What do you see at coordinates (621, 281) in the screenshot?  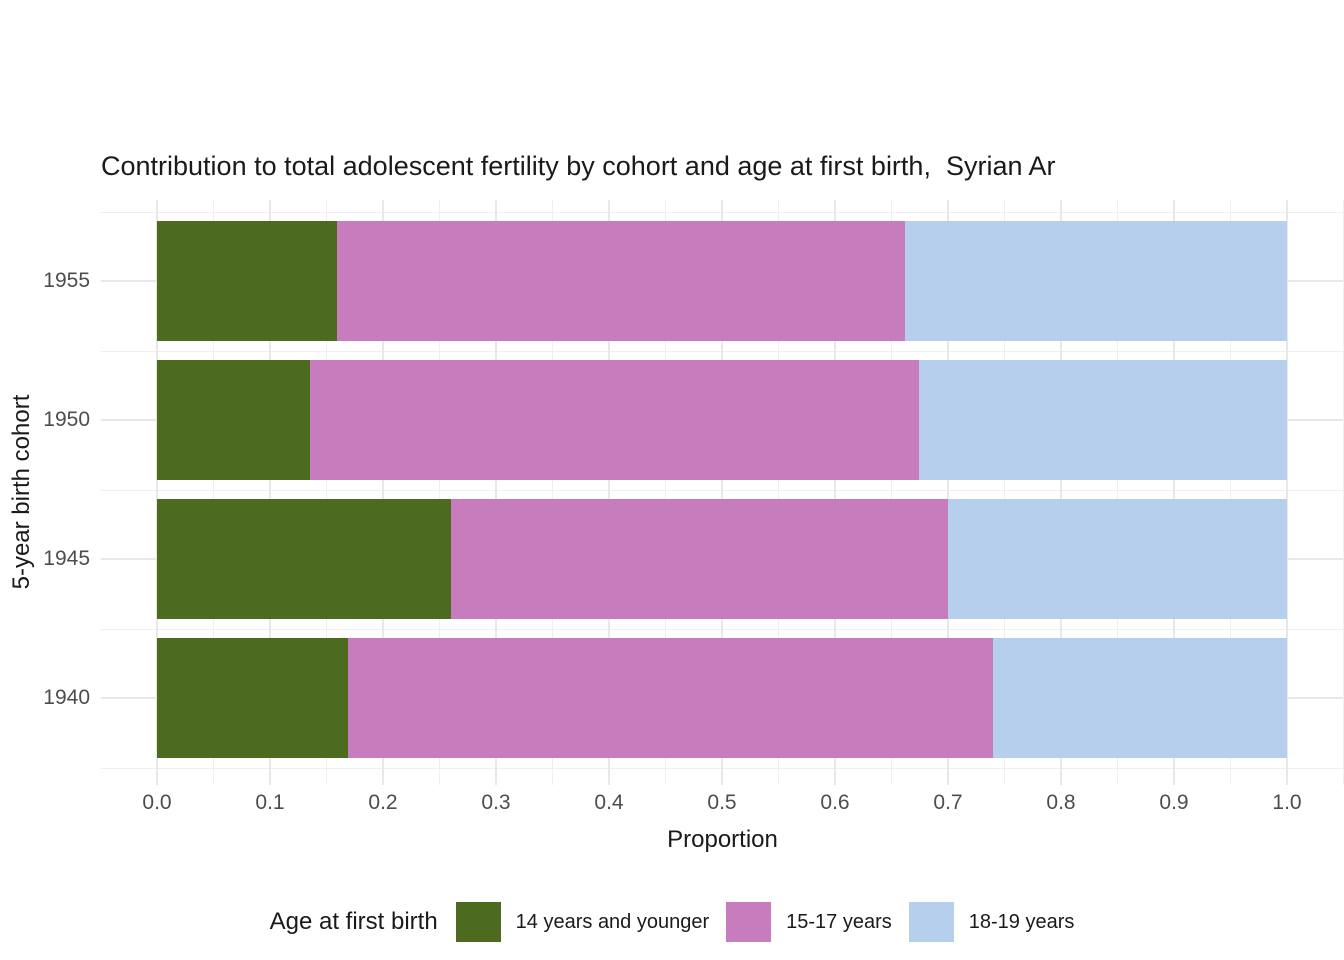 I see `bar-segment-1955-15-17-years` at bounding box center [621, 281].